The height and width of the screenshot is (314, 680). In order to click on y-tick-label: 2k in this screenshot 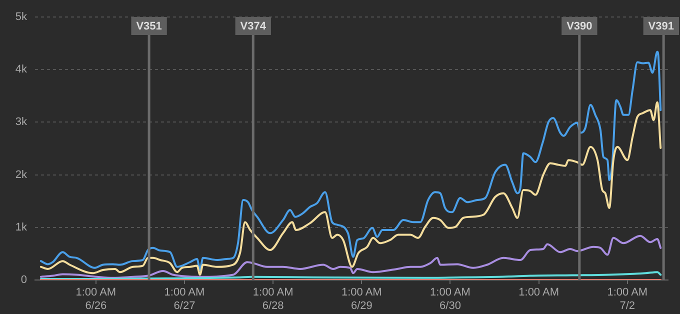, I will do `click(21, 174)`.